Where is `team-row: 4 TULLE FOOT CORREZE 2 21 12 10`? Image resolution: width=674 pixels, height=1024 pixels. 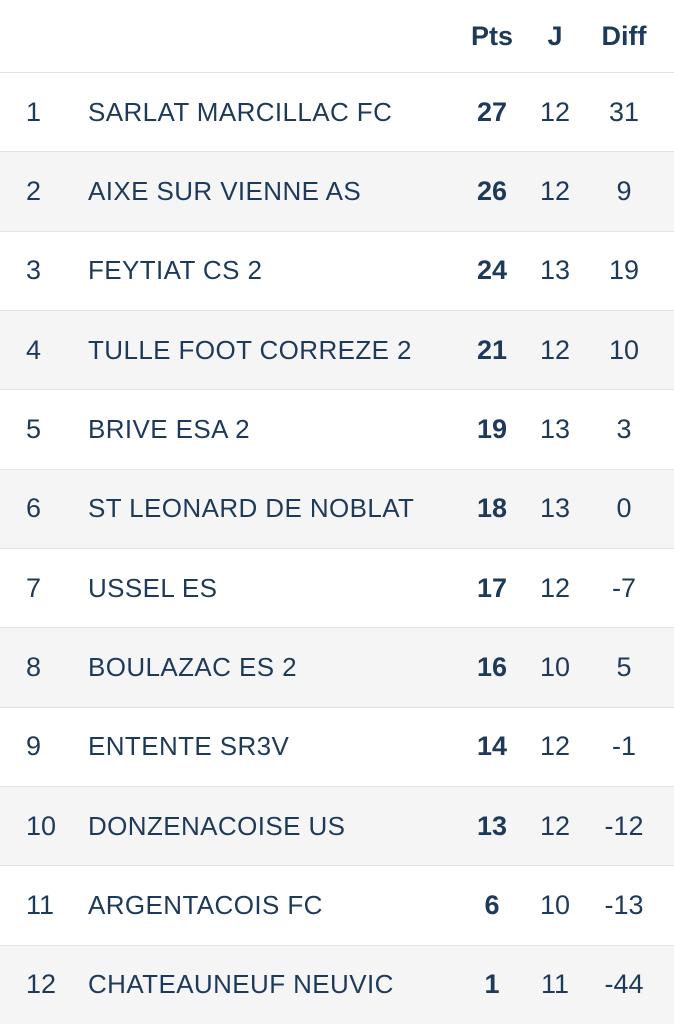
team-row: 4 TULLE FOOT CORREZE 2 21 12 10 is located at coordinates (337, 349).